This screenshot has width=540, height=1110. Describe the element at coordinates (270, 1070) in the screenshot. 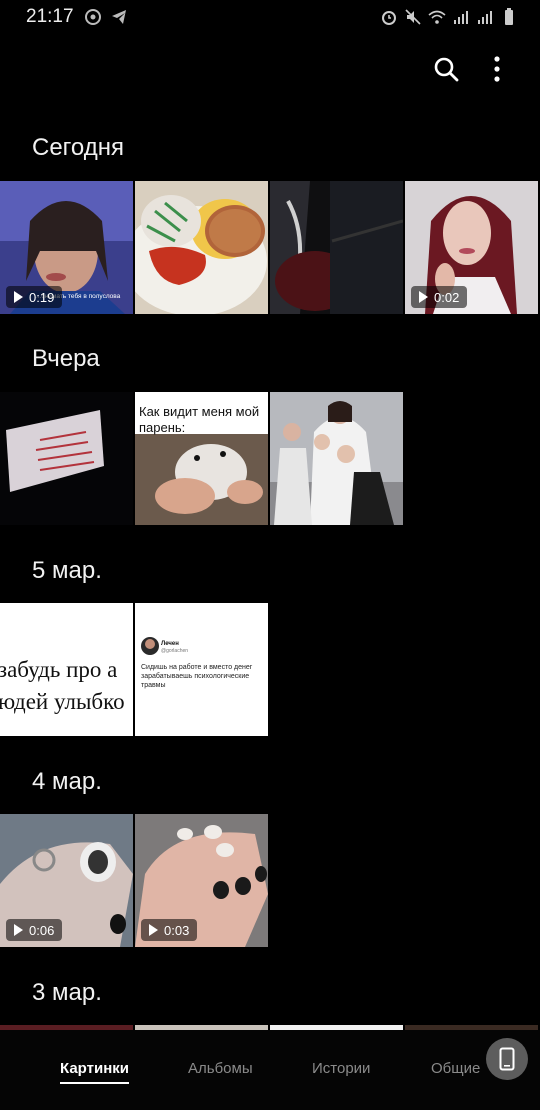

I see `bottom-navigation: Картинки Альбомы Истории Общие` at that location.